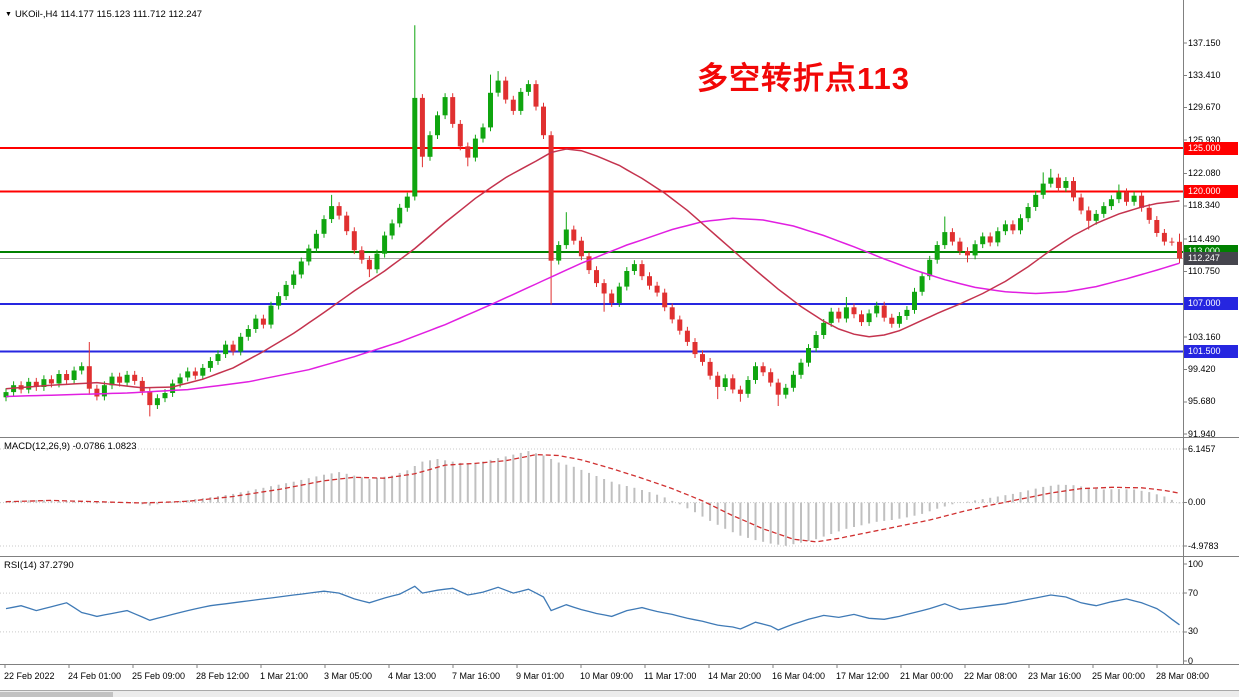 Image resolution: width=1239 pixels, height=697 pixels. Describe the element at coordinates (1202, 433) in the screenshot. I see `price-axis-label: 91.940` at that location.